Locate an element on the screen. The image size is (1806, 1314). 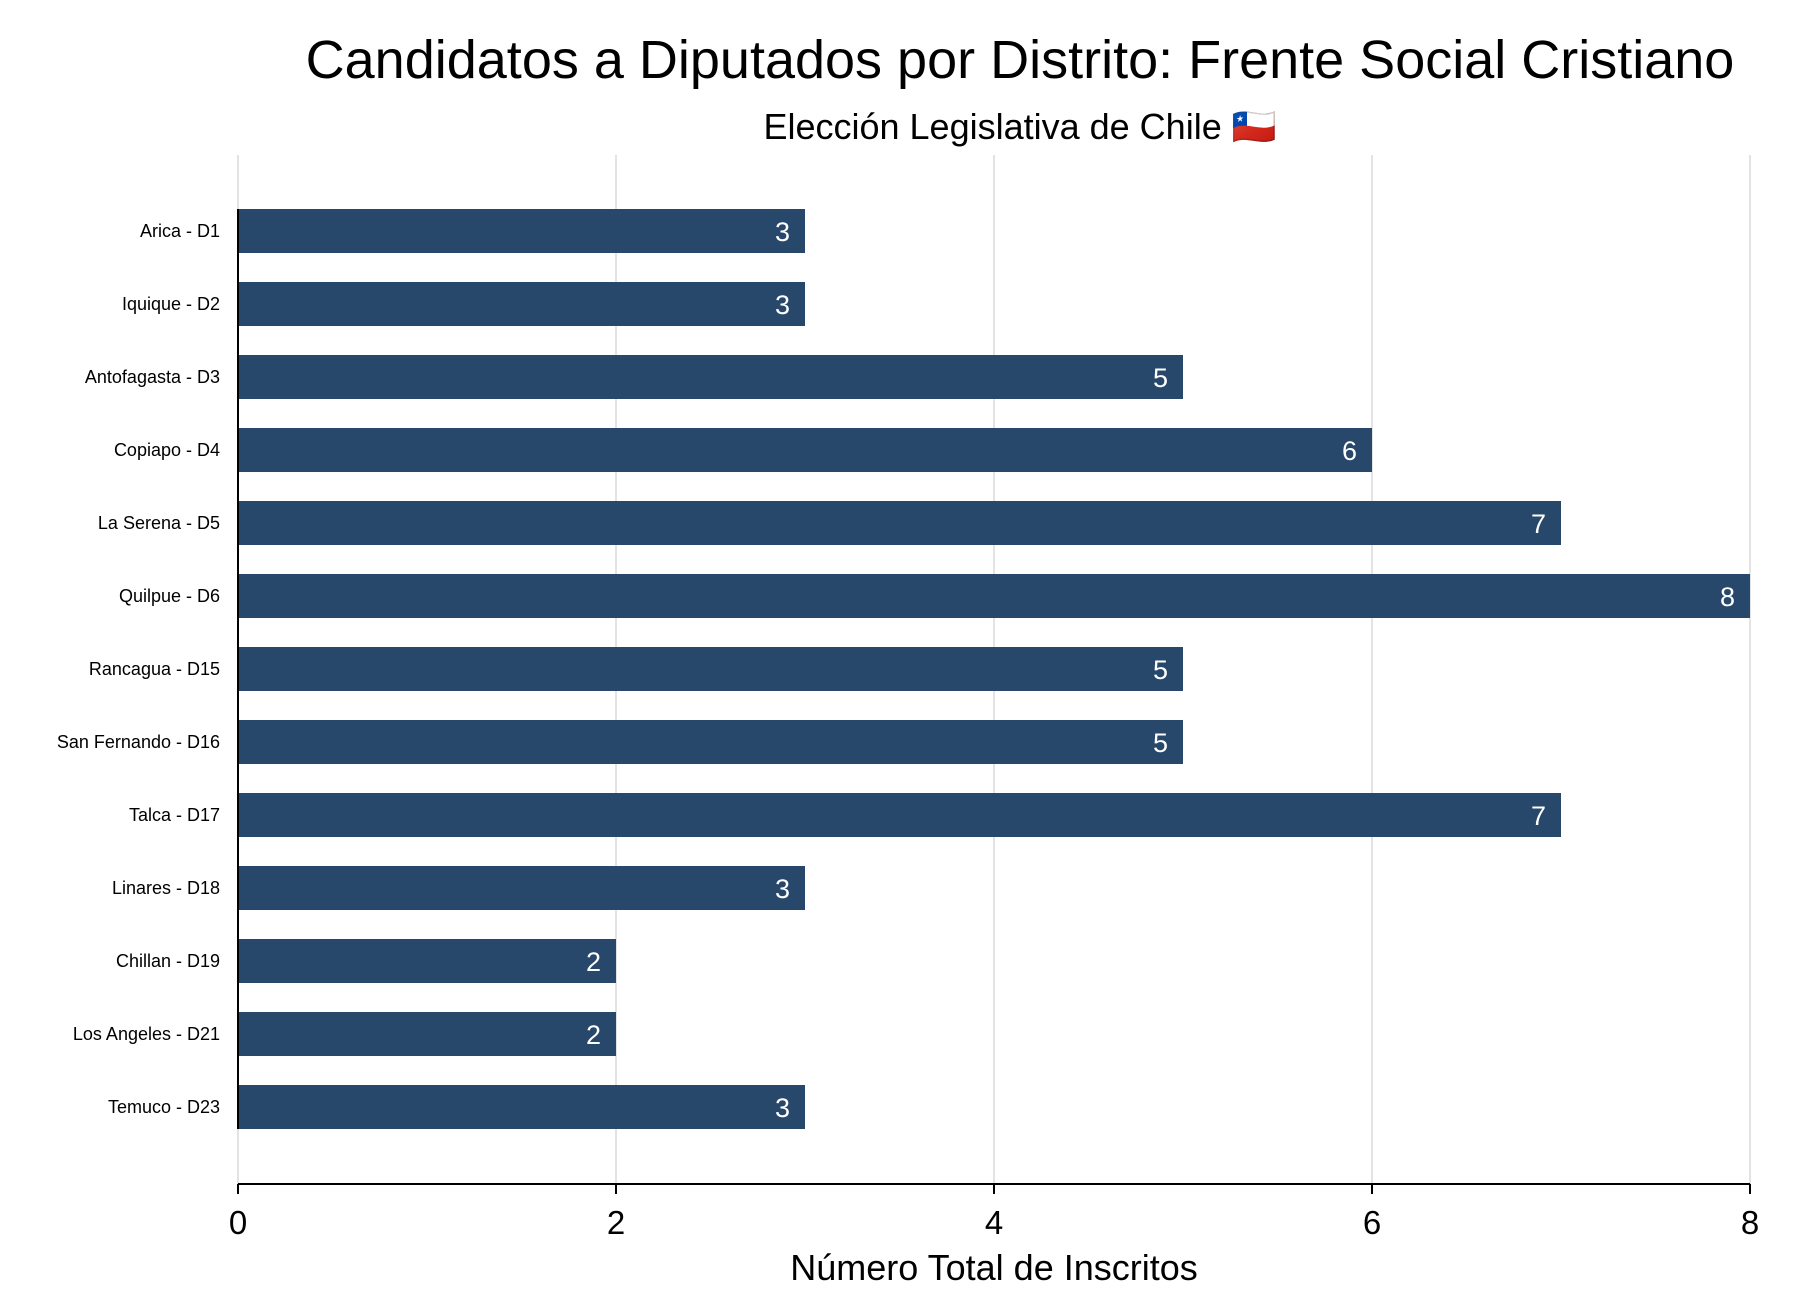
category-label-0: Arica - D1 is located at coordinates (180, 231).